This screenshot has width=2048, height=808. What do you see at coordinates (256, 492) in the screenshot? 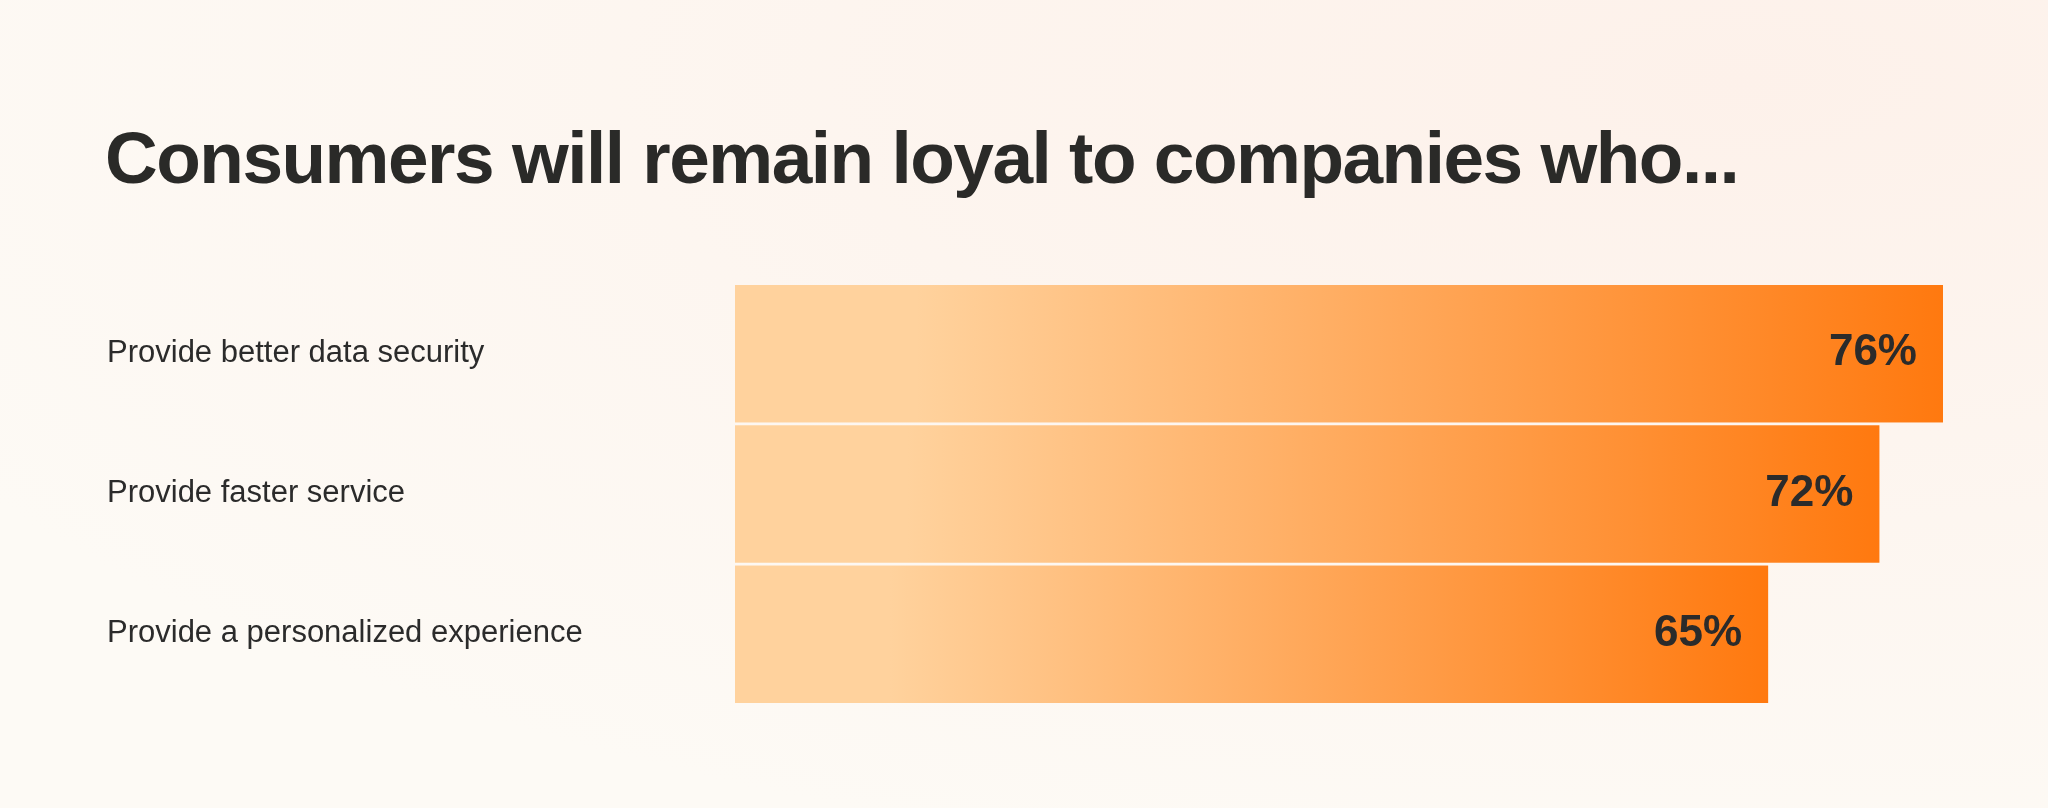
I see `y-tick-label: Provide faster service` at bounding box center [256, 492].